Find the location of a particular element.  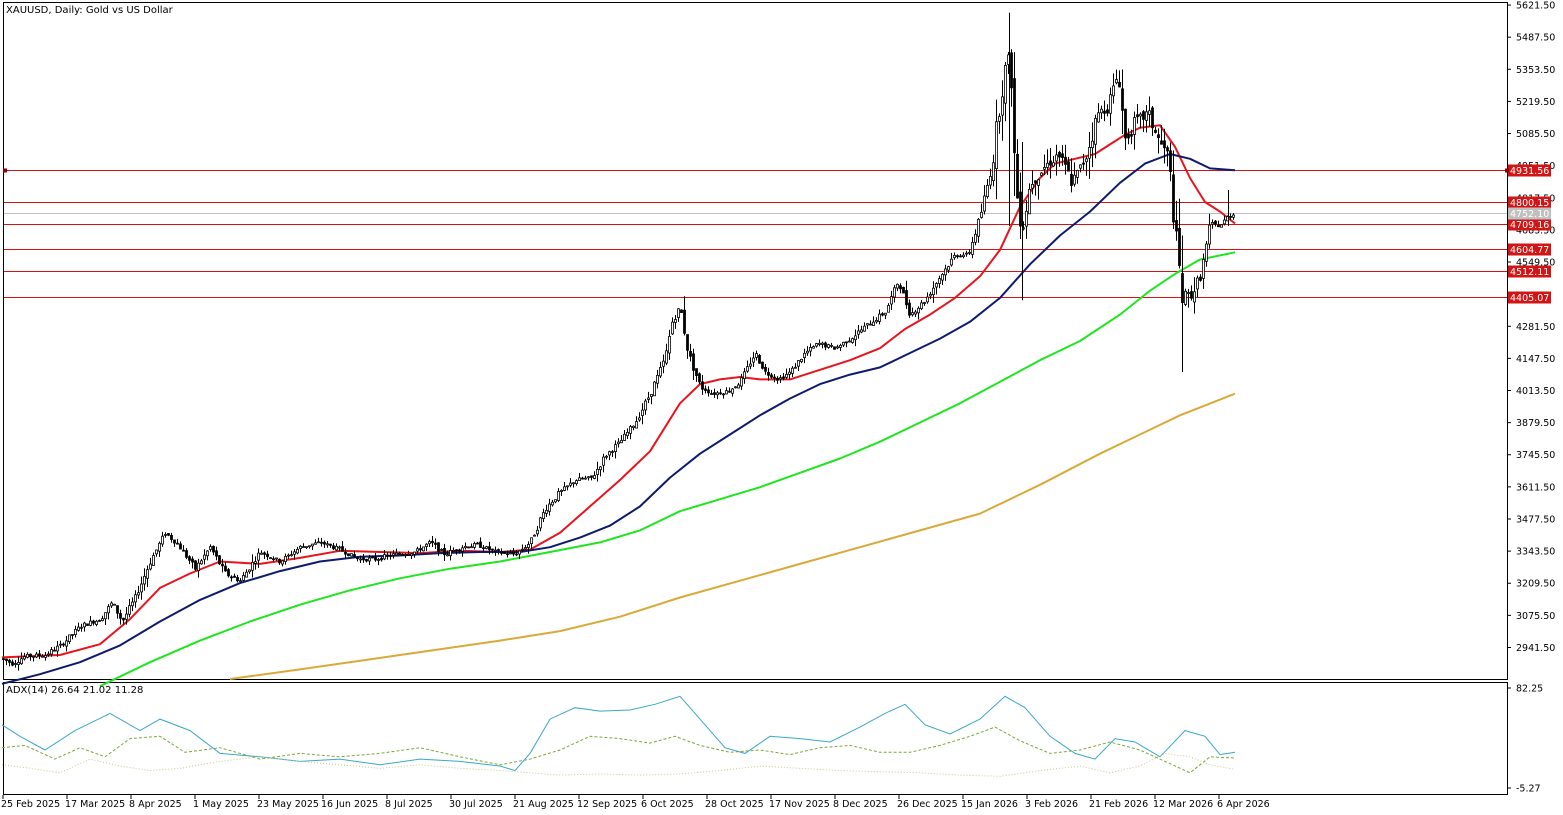

level-label: 4800.15 is located at coordinates (1529, 203).